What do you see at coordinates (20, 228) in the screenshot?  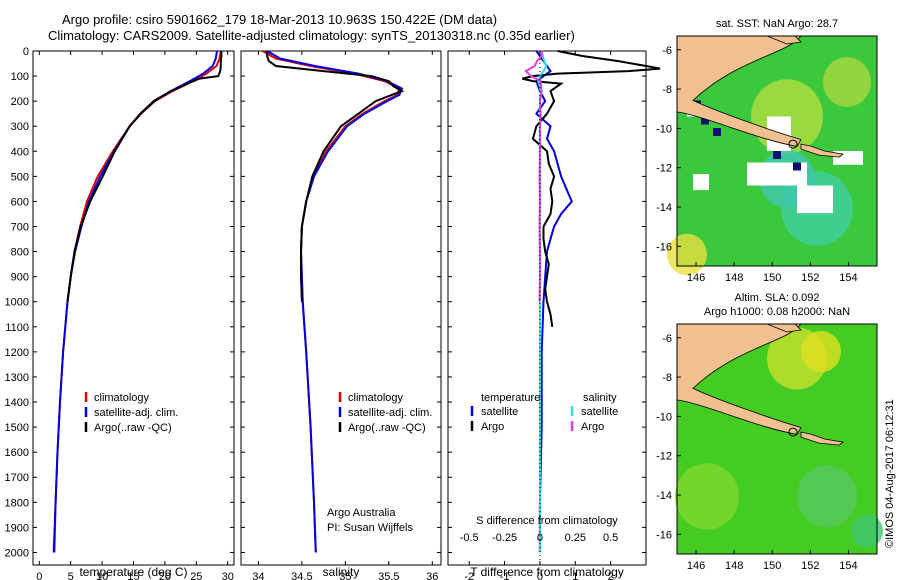 I see `depth-tick-label: 700` at bounding box center [20, 228].